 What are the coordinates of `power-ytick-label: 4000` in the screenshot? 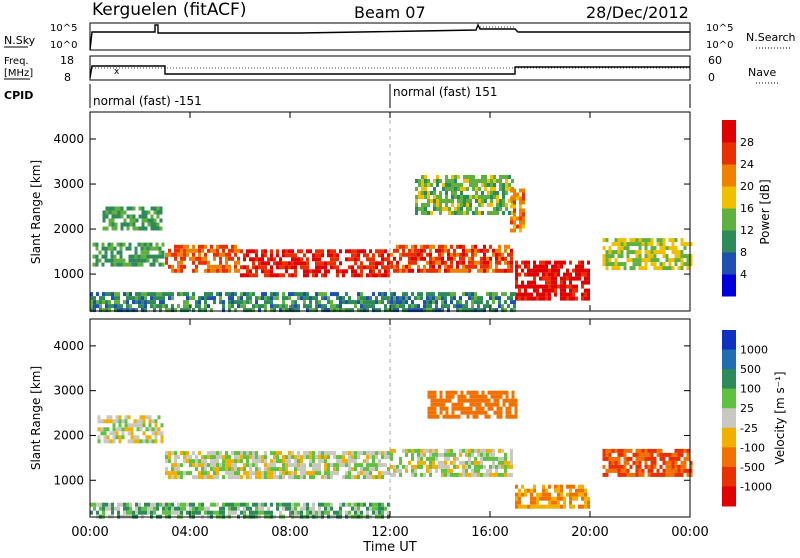 It's located at (68, 139).